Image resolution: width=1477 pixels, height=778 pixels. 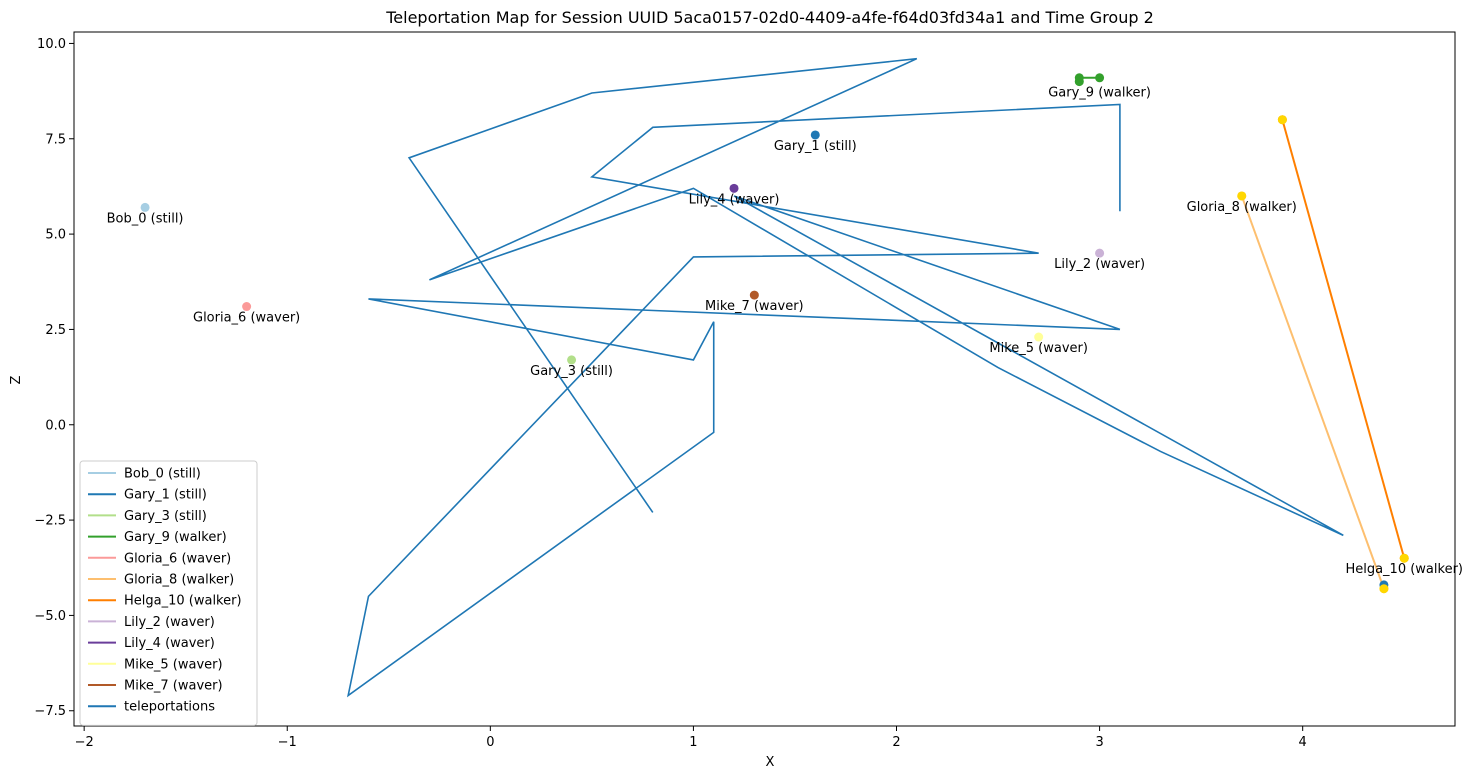 I want to click on legend-label-7: Lily_2 (waver), so click(x=169, y=622).